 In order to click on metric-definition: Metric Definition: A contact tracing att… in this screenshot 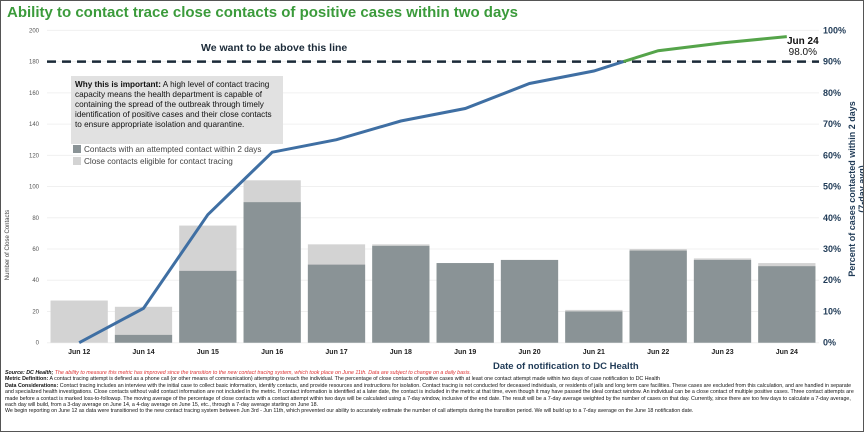, I will do `click(431, 379)`.